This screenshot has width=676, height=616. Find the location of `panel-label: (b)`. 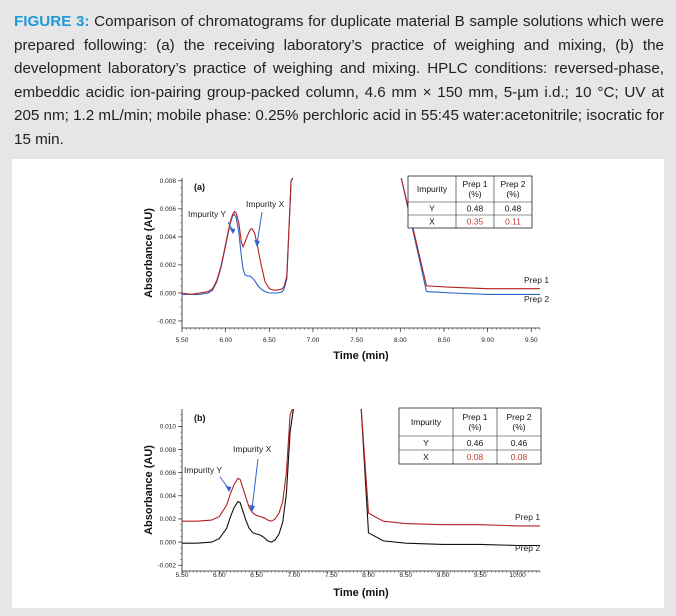

panel-label: (b) is located at coordinates (200, 418).